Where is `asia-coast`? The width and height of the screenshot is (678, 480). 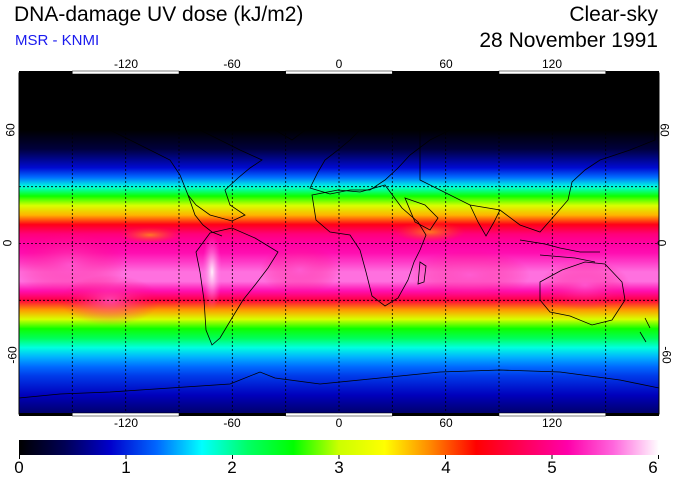
asia-coast is located at coordinates (537, 161).